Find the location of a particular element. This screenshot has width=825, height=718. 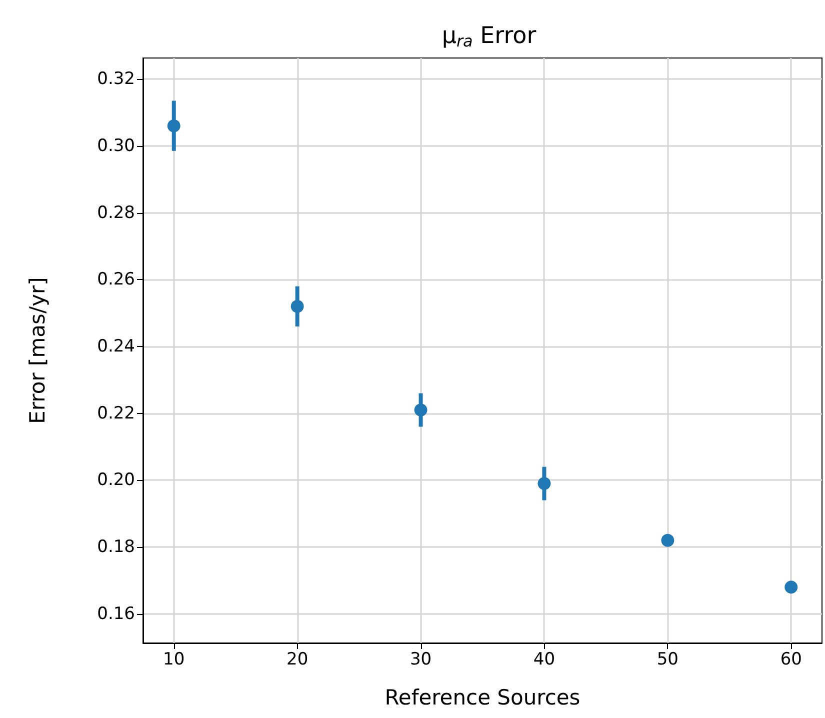

y-tick-label: 0.22 is located at coordinates (116, 413).